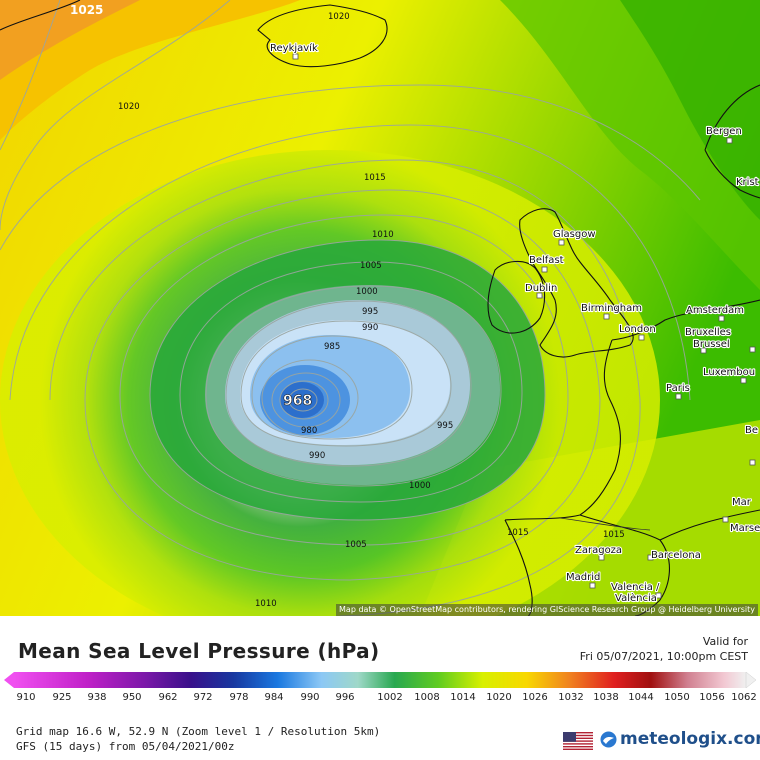  What do you see at coordinates (546, 260) in the screenshot?
I see `city-label: Belfast` at bounding box center [546, 260].